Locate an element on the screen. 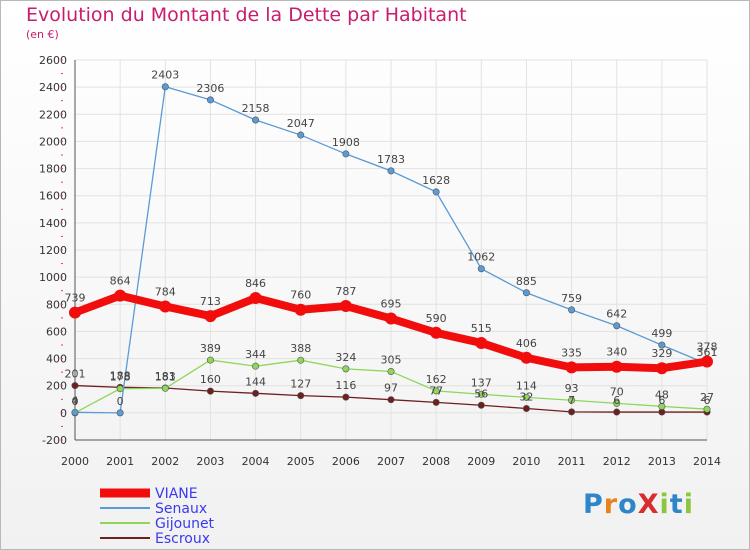  data-label-viane: 340 is located at coordinates (616, 352).